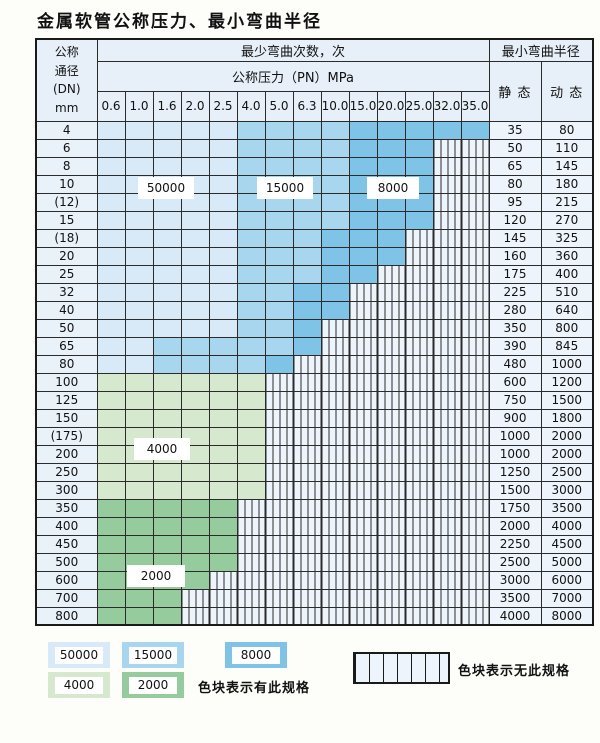  Describe the element at coordinates (223, 220) in the screenshot. I see `grid-cell-dn15-pn2.5` at that location.